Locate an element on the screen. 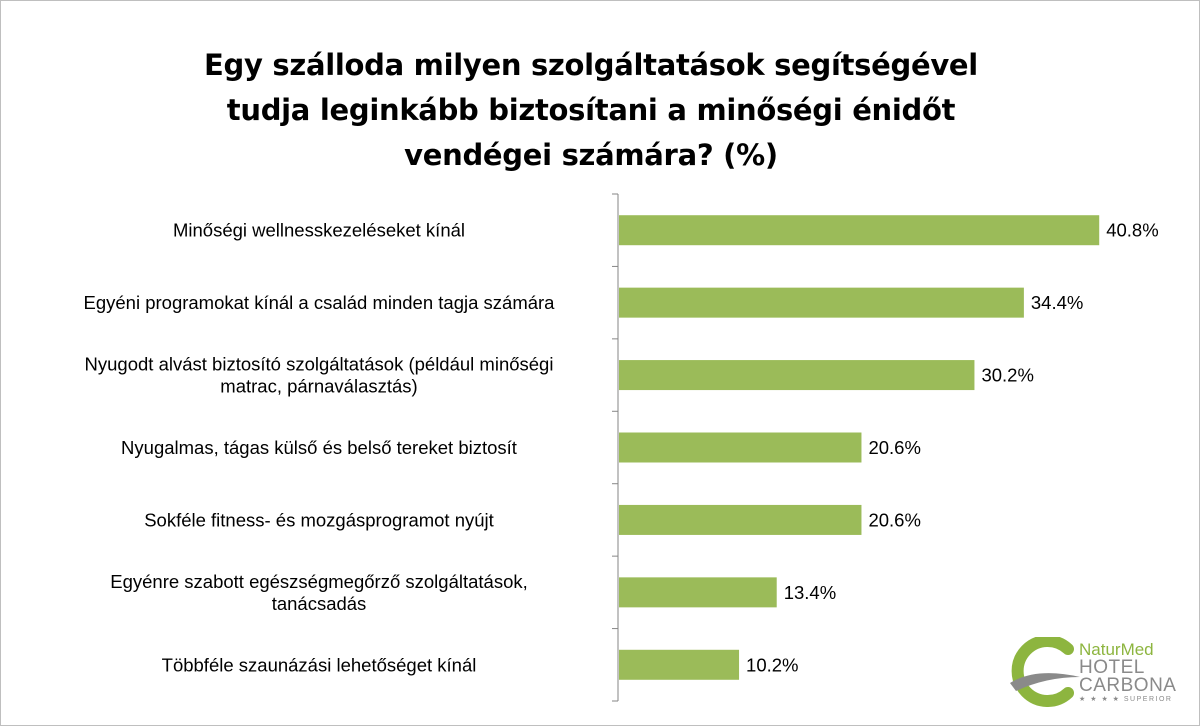 This screenshot has width=1200, height=727. data-label: 10.2% is located at coordinates (772, 664).